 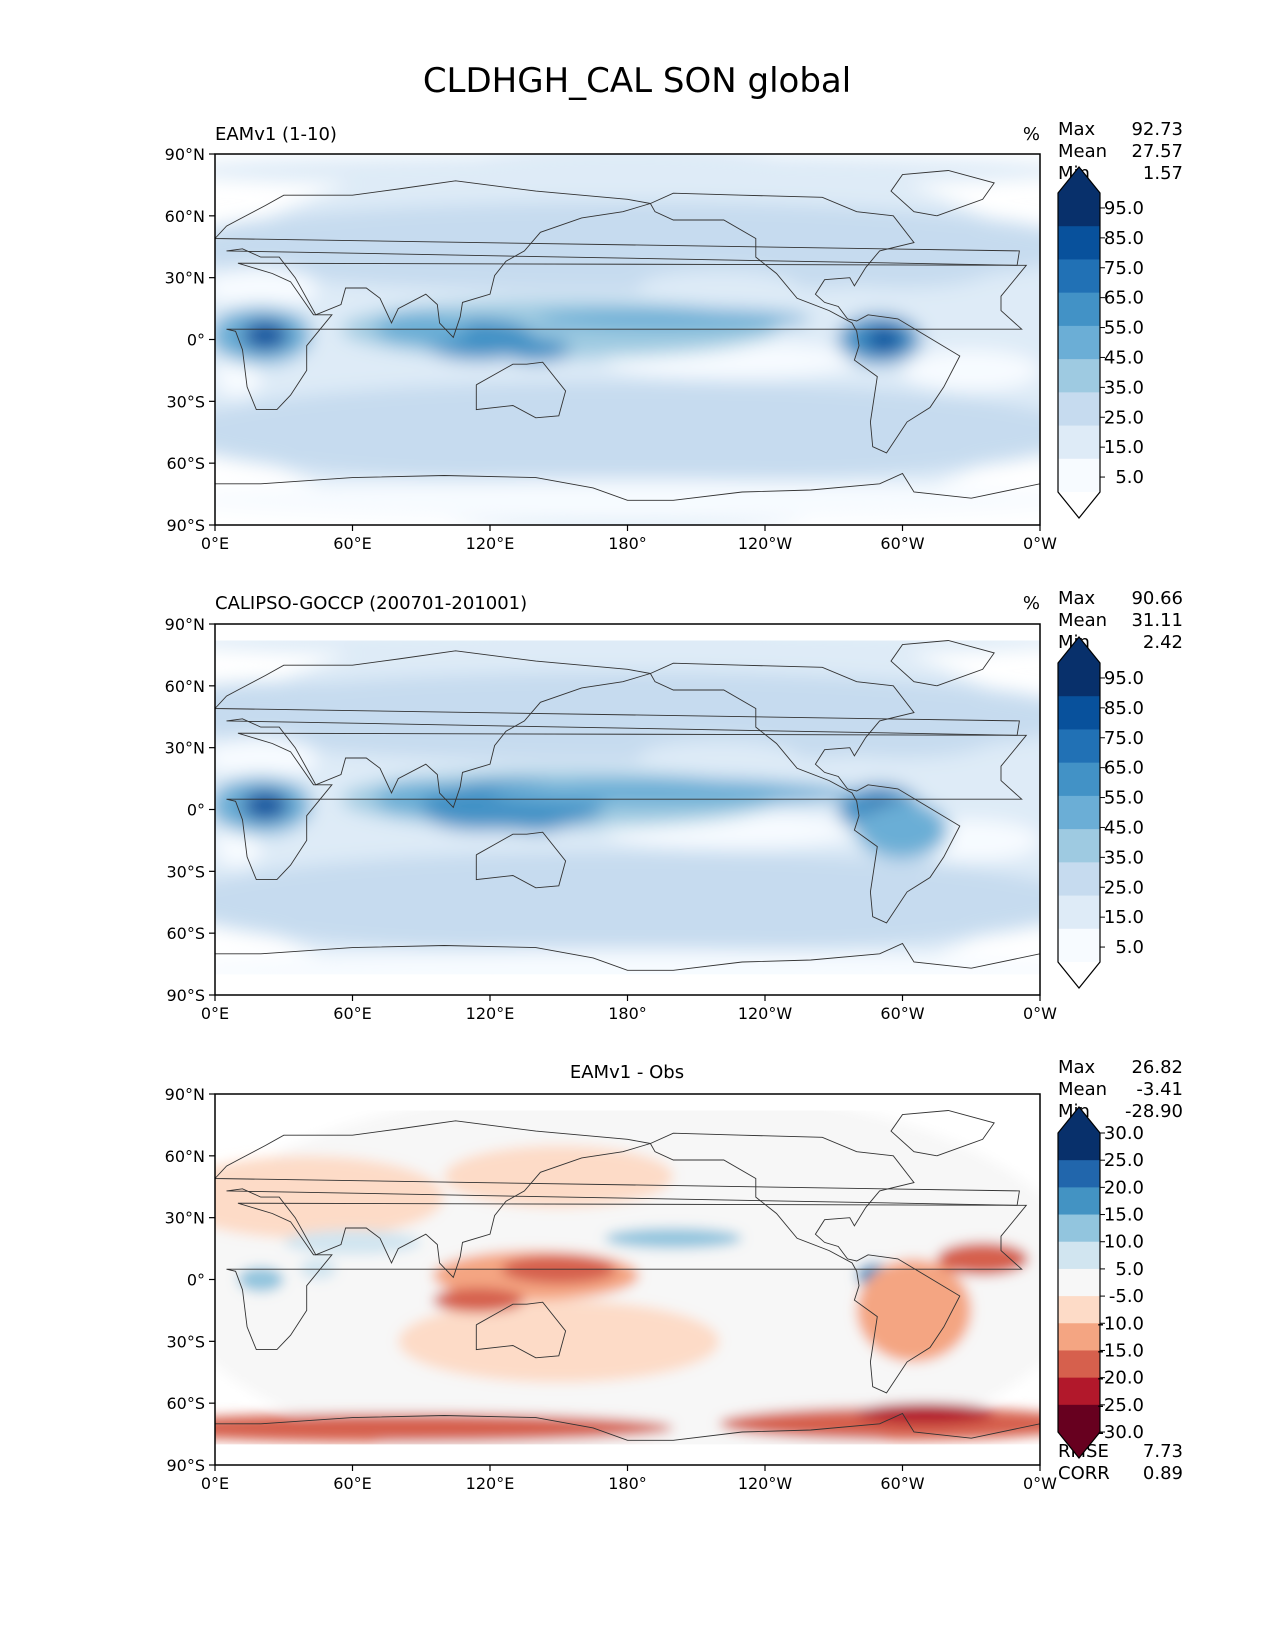 I want to click on colorbar-tick-label: -20.0, so click(x=1120, y=1378).